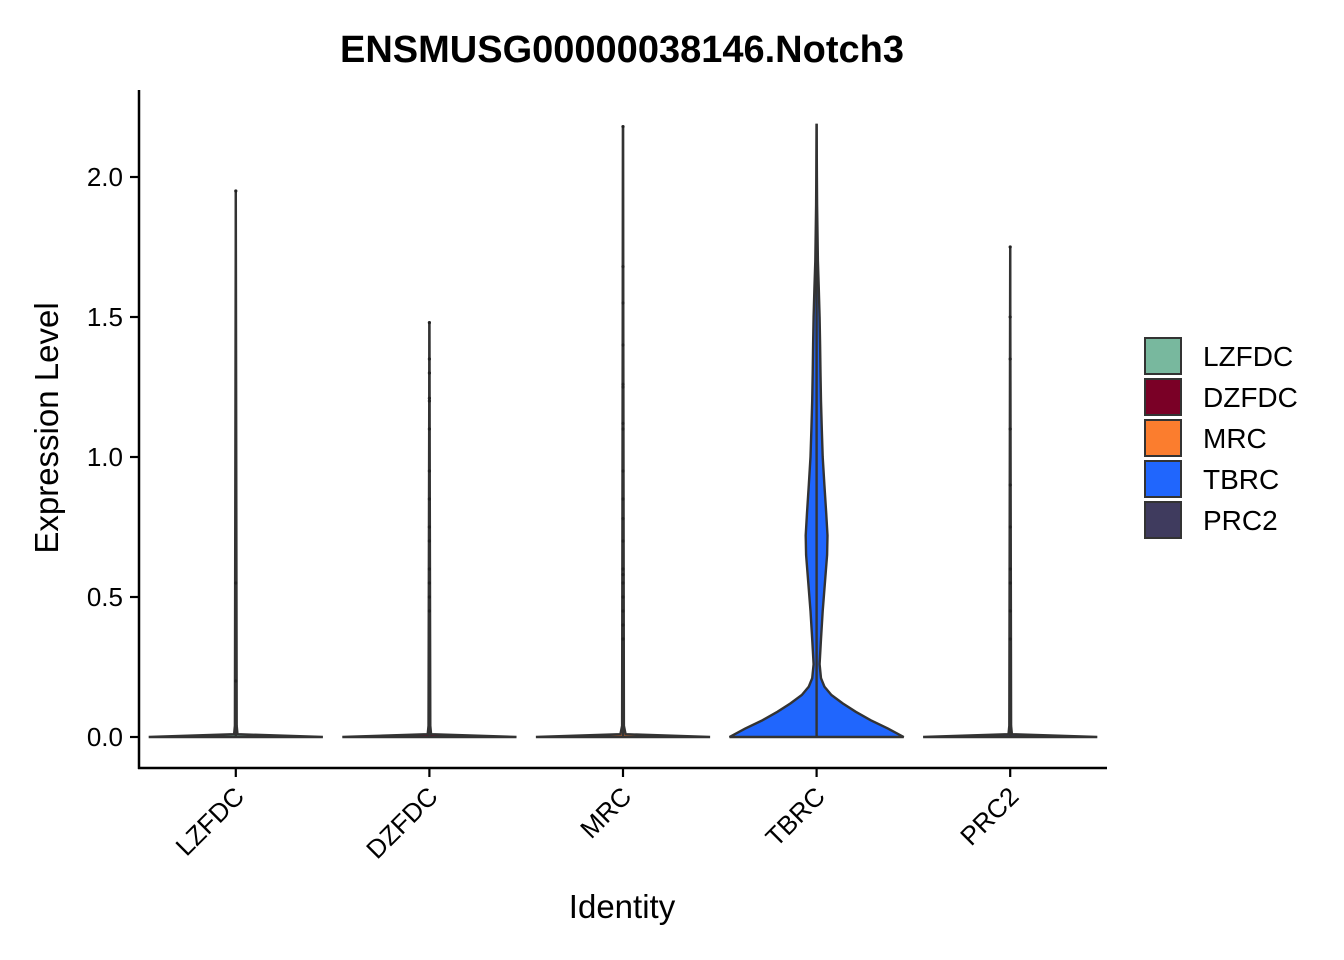 Image resolution: width=1344 pixels, height=960 pixels. Describe the element at coordinates (795, 816) in the screenshot. I see `x-tick-label: TBRC` at that location.